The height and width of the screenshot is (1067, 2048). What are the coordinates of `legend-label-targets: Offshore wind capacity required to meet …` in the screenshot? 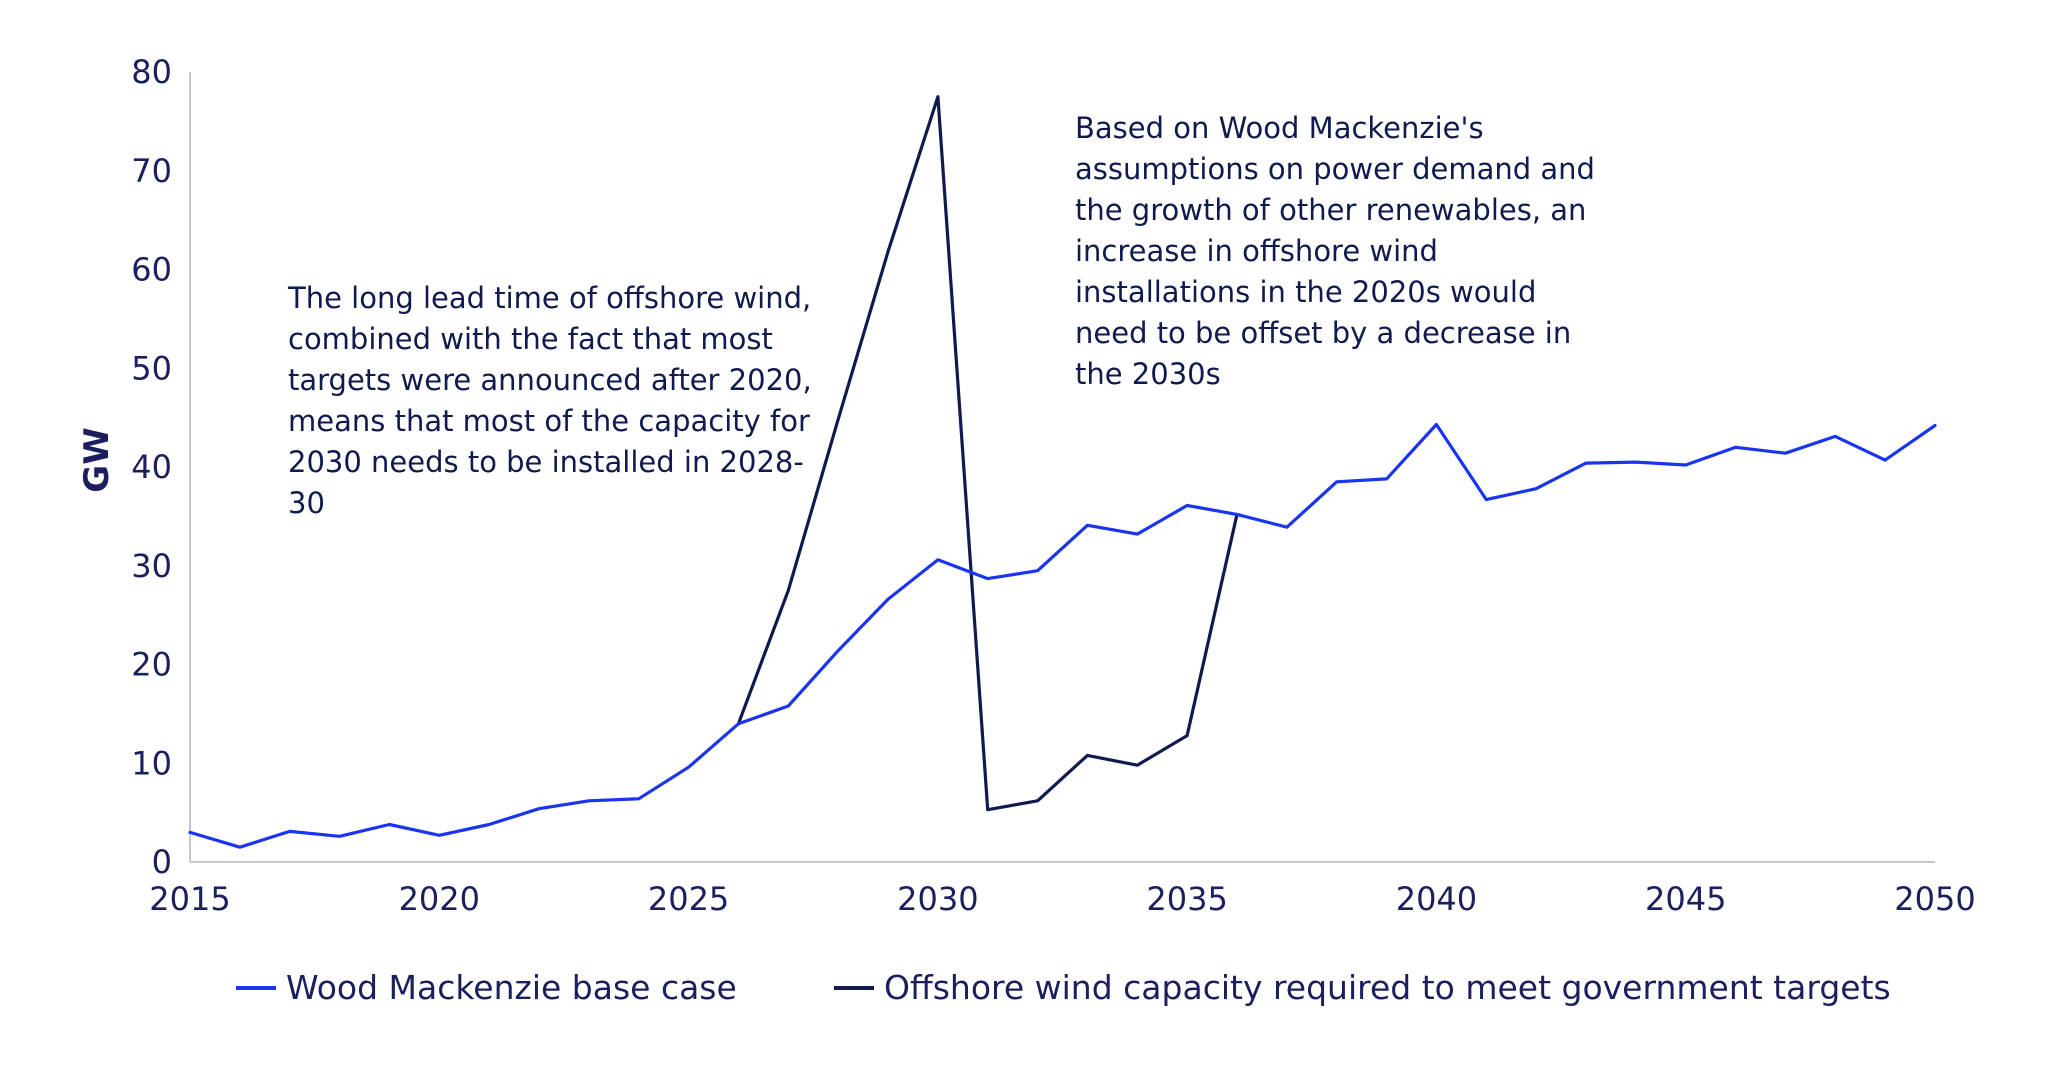 It's located at (1387, 987).